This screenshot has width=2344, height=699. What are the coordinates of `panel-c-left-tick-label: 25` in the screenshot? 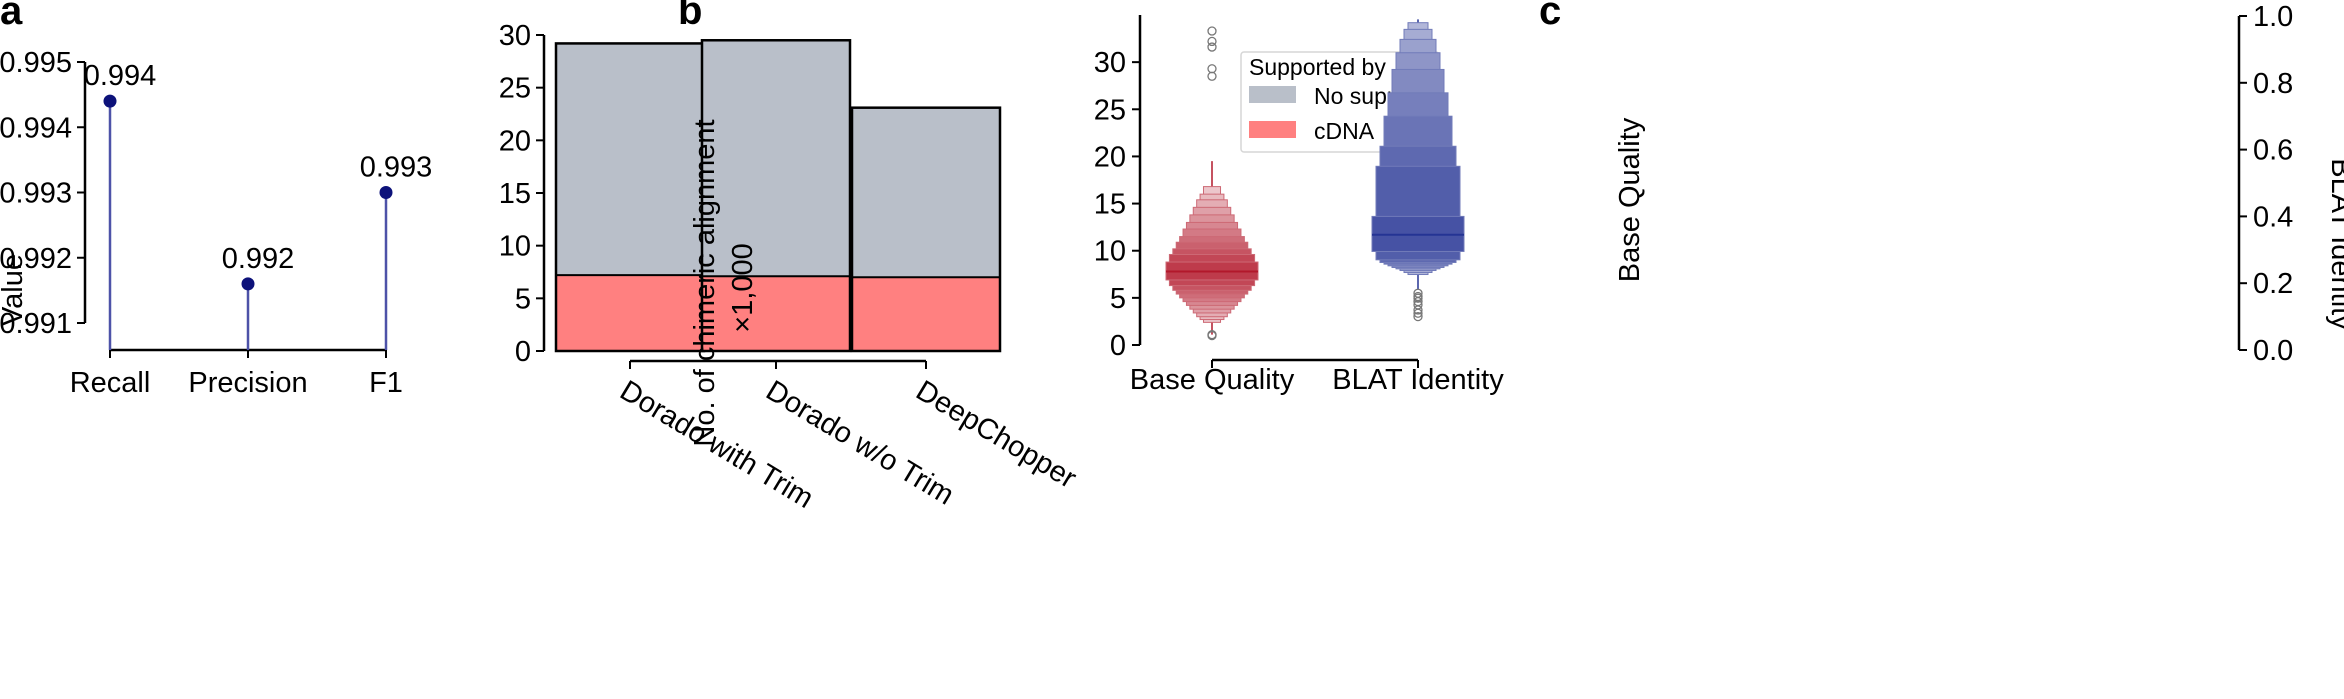 It's located at (1110, 110).